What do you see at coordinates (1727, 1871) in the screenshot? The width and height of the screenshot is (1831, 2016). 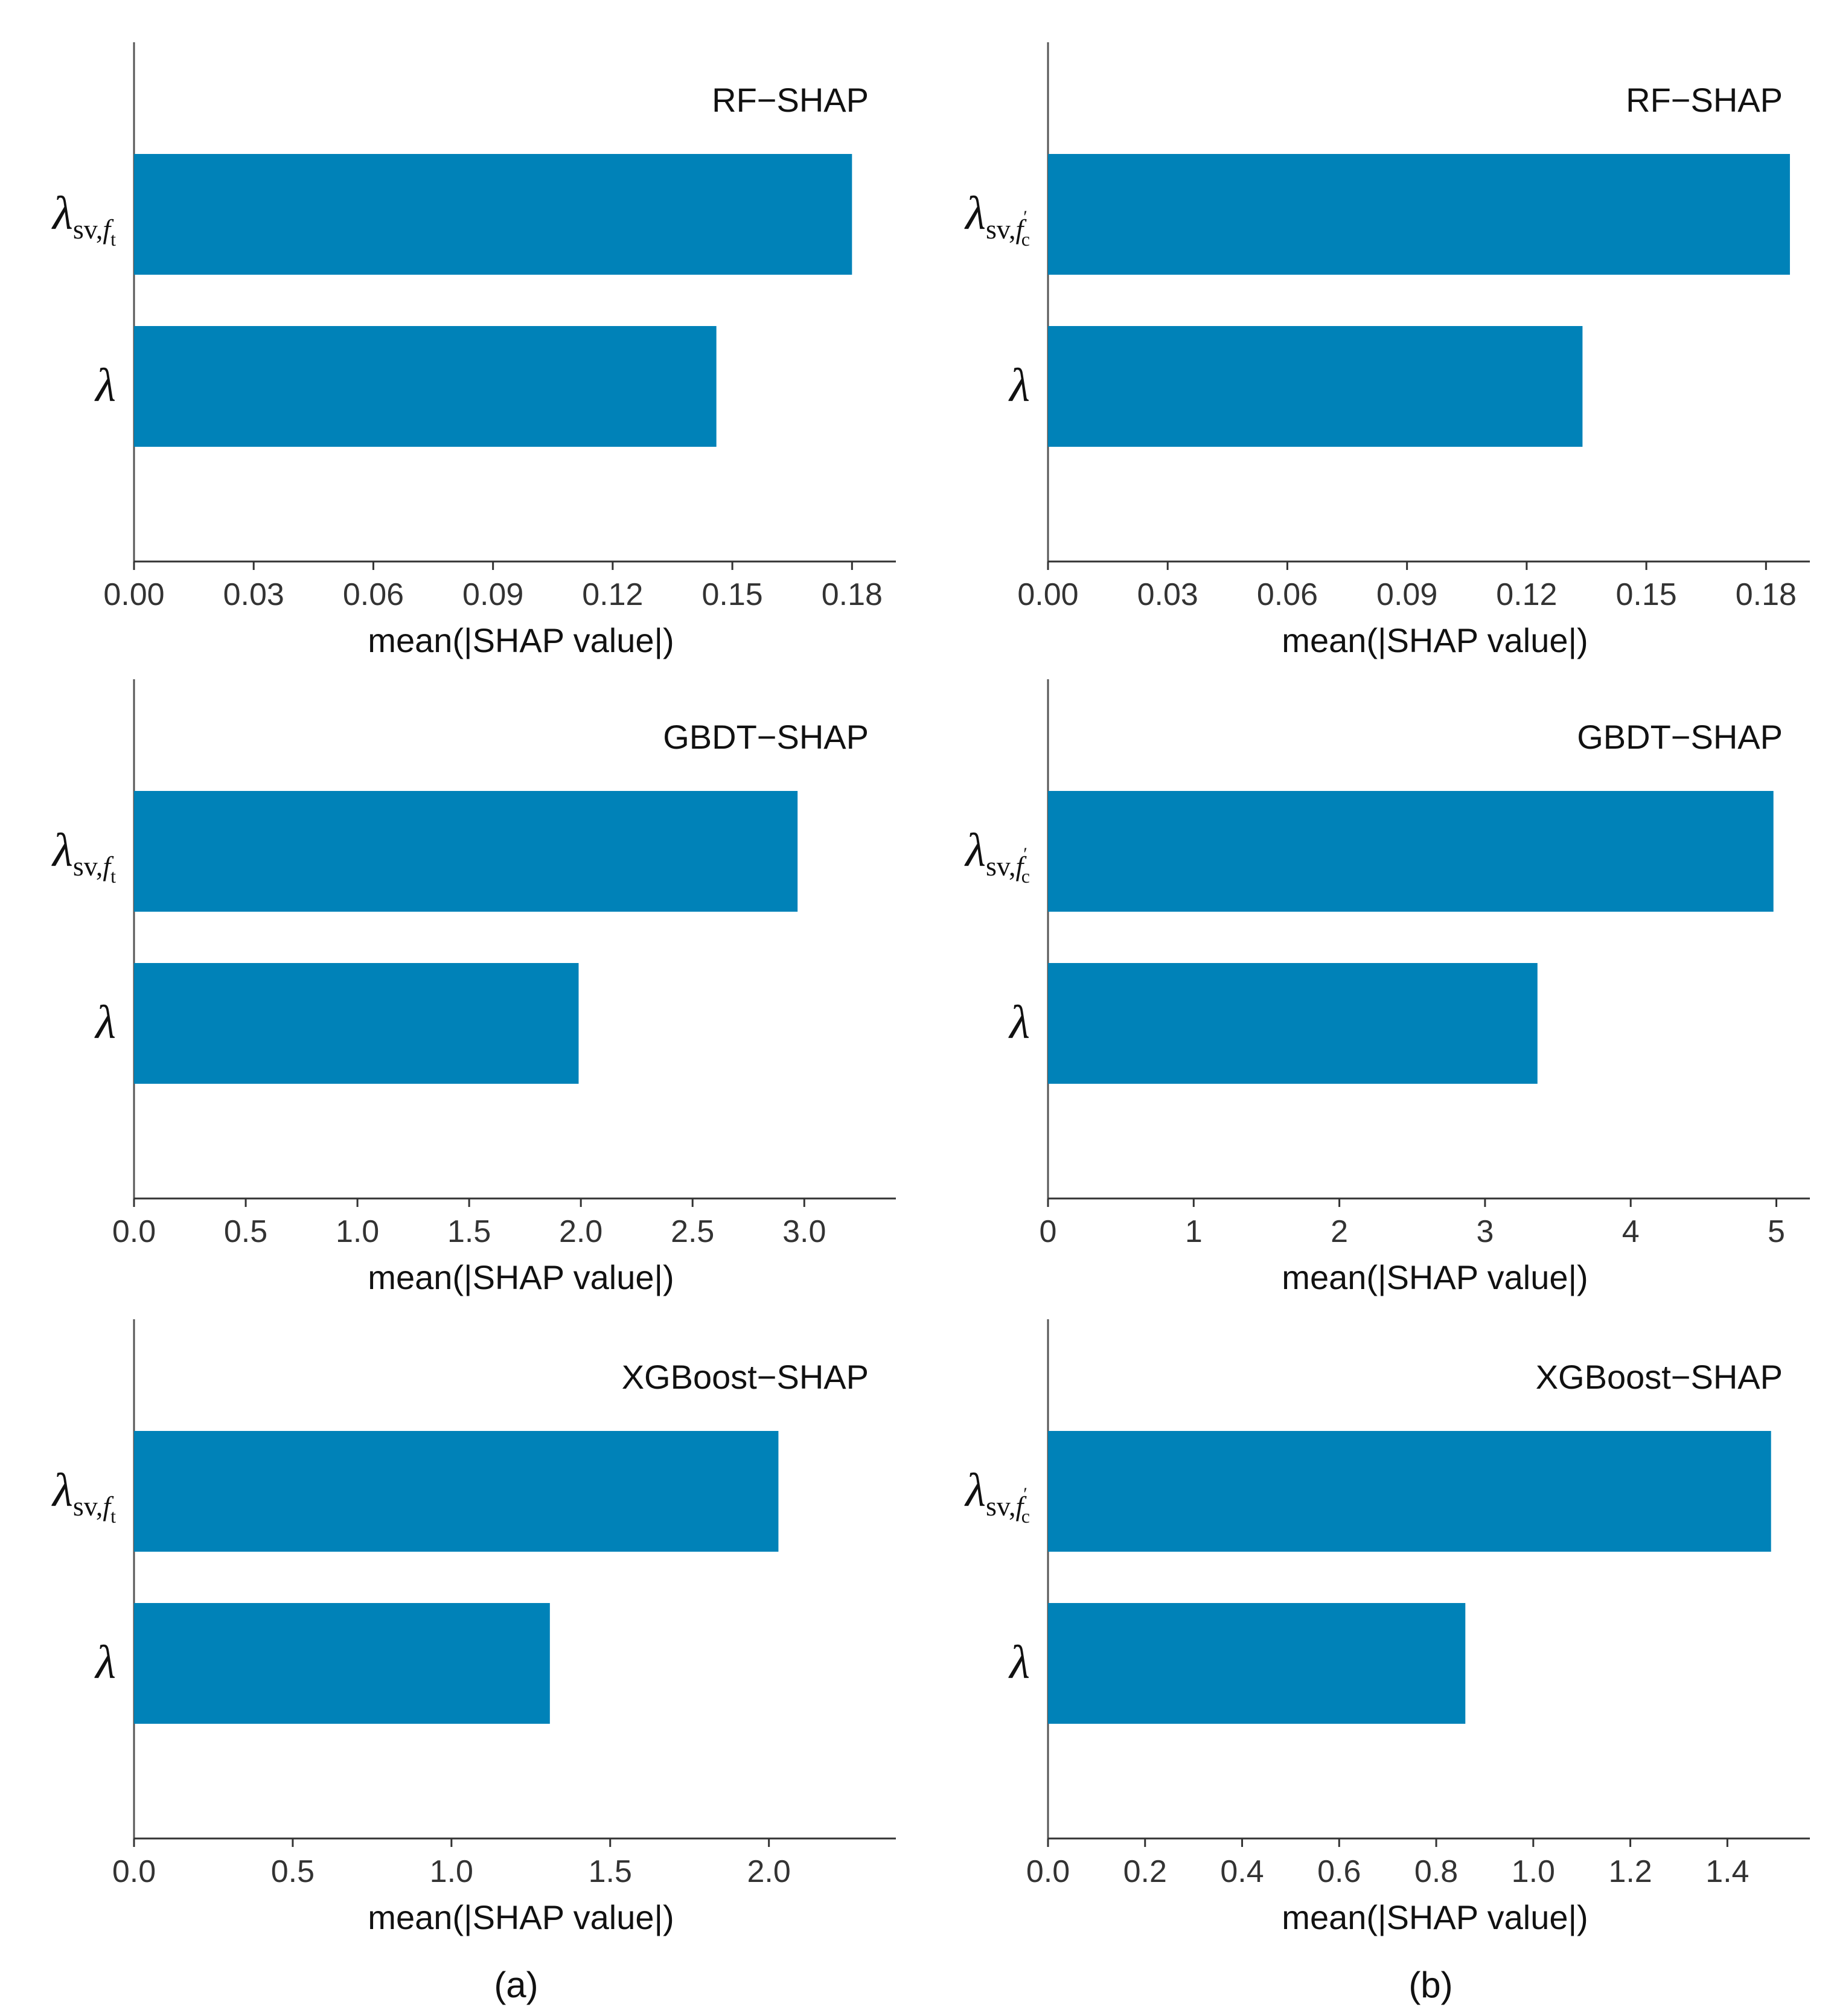 I see `x-tick-label: 1.4` at bounding box center [1727, 1871].